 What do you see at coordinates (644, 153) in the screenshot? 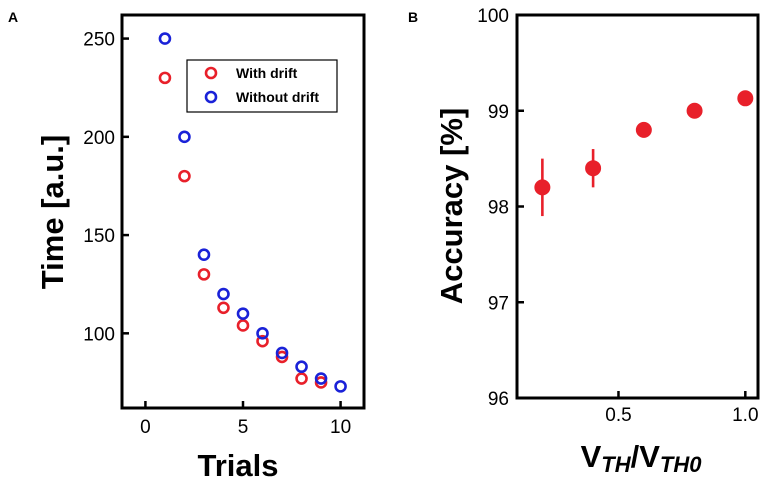
I see `data-points-b` at bounding box center [644, 153].